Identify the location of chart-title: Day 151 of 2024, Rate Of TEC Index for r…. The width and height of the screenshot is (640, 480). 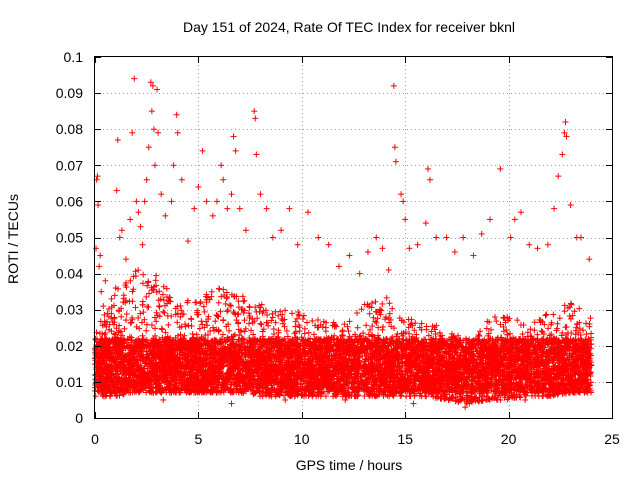
(349, 27).